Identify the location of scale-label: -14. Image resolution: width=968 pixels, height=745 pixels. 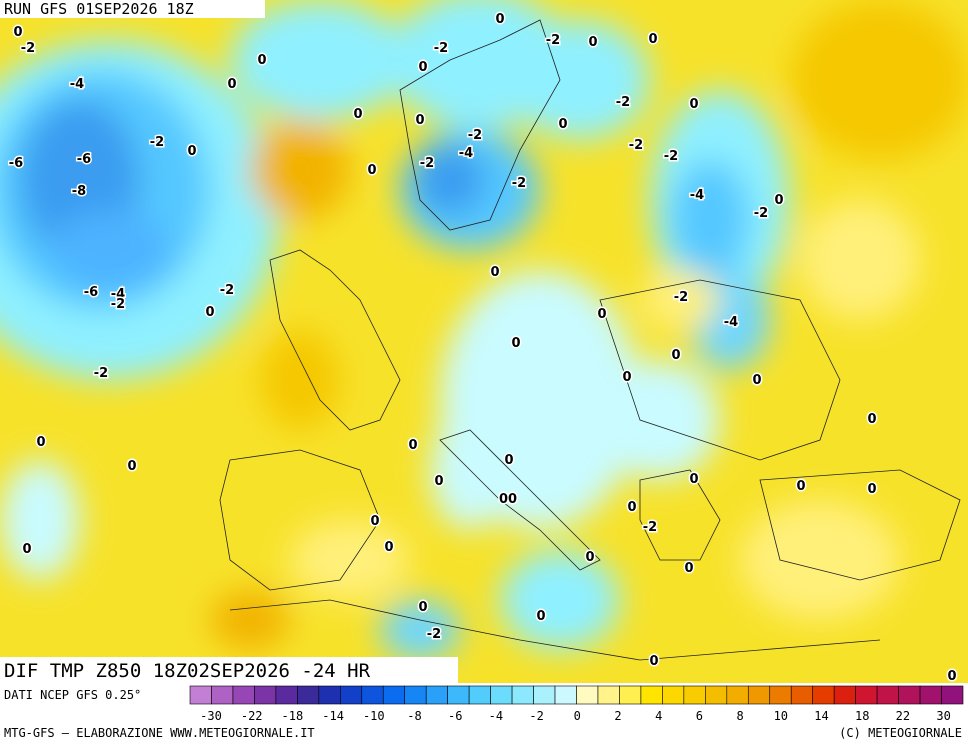
(333, 716).